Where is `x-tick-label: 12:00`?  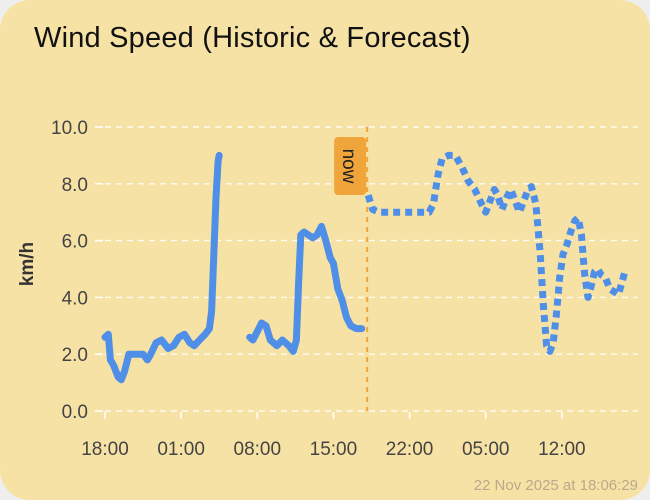
x-tick-label: 12:00 is located at coordinates (562, 449).